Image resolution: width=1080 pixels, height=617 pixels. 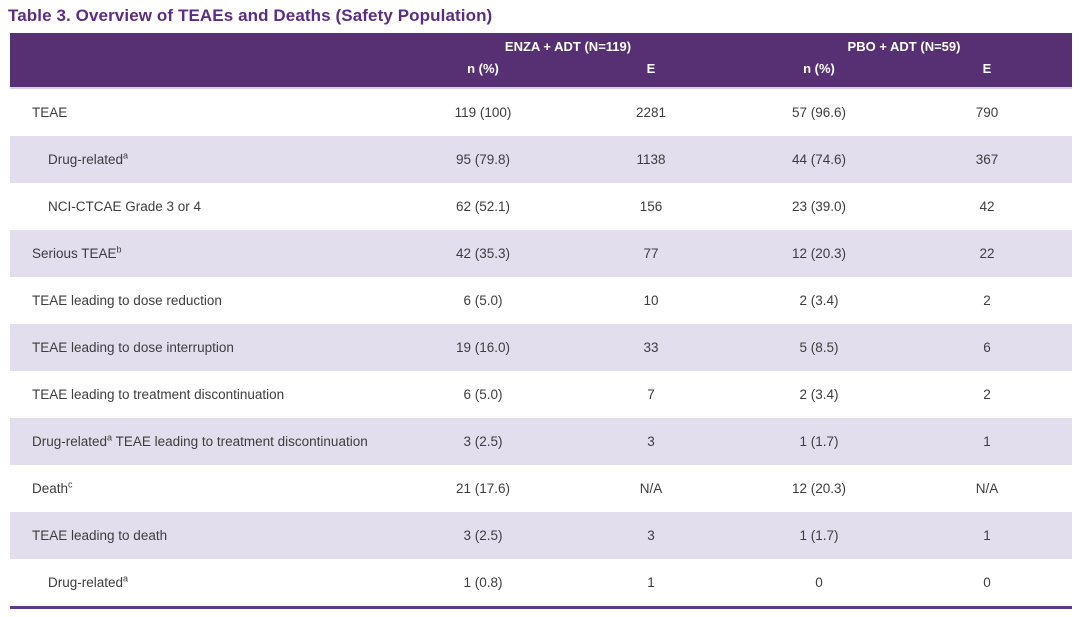 I want to click on value-cell: 10, so click(x=651, y=300).